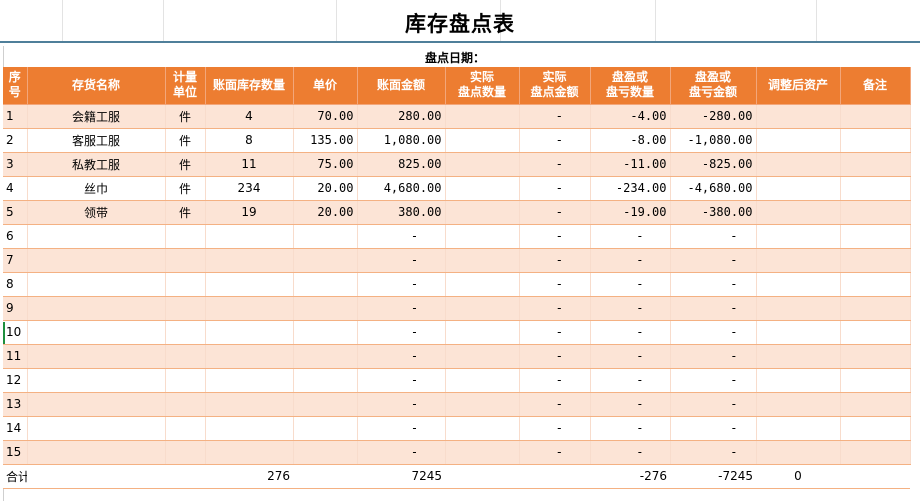 The height and width of the screenshot is (501, 920). Describe the element at coordinates (15, 236) in the screenshot. I see `table-cell: 6` at that location.